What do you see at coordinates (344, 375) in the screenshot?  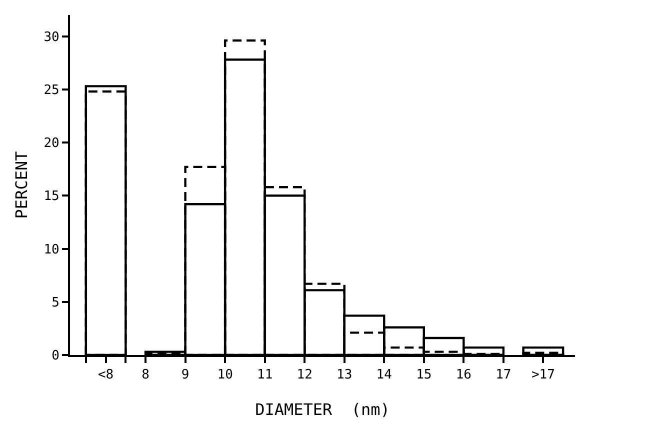 I see `x-tick-label: 13` at bounding box center [344, 375].